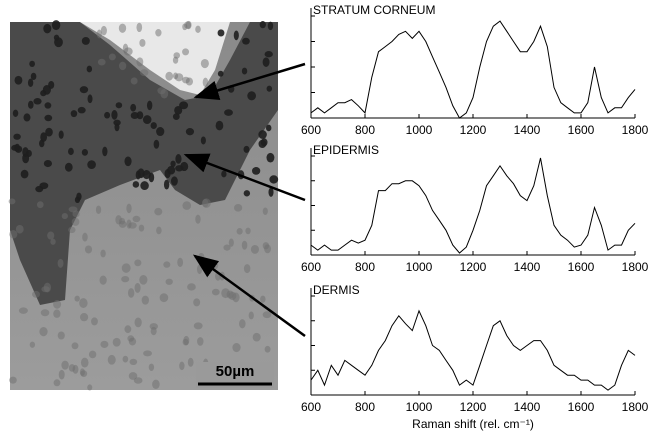  Describe the element at coordinates (635, 130) in the screenshot. I see `x-tick-label: 1800` at that location.